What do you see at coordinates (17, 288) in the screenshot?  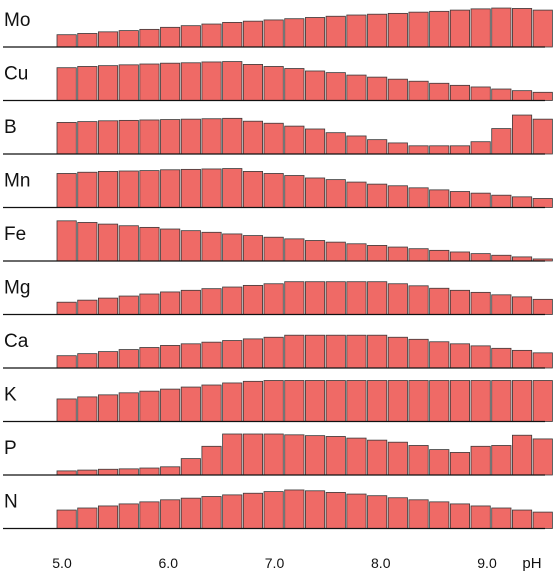 I see `nutrient-label: Mg` at bounding box center [17, 288].